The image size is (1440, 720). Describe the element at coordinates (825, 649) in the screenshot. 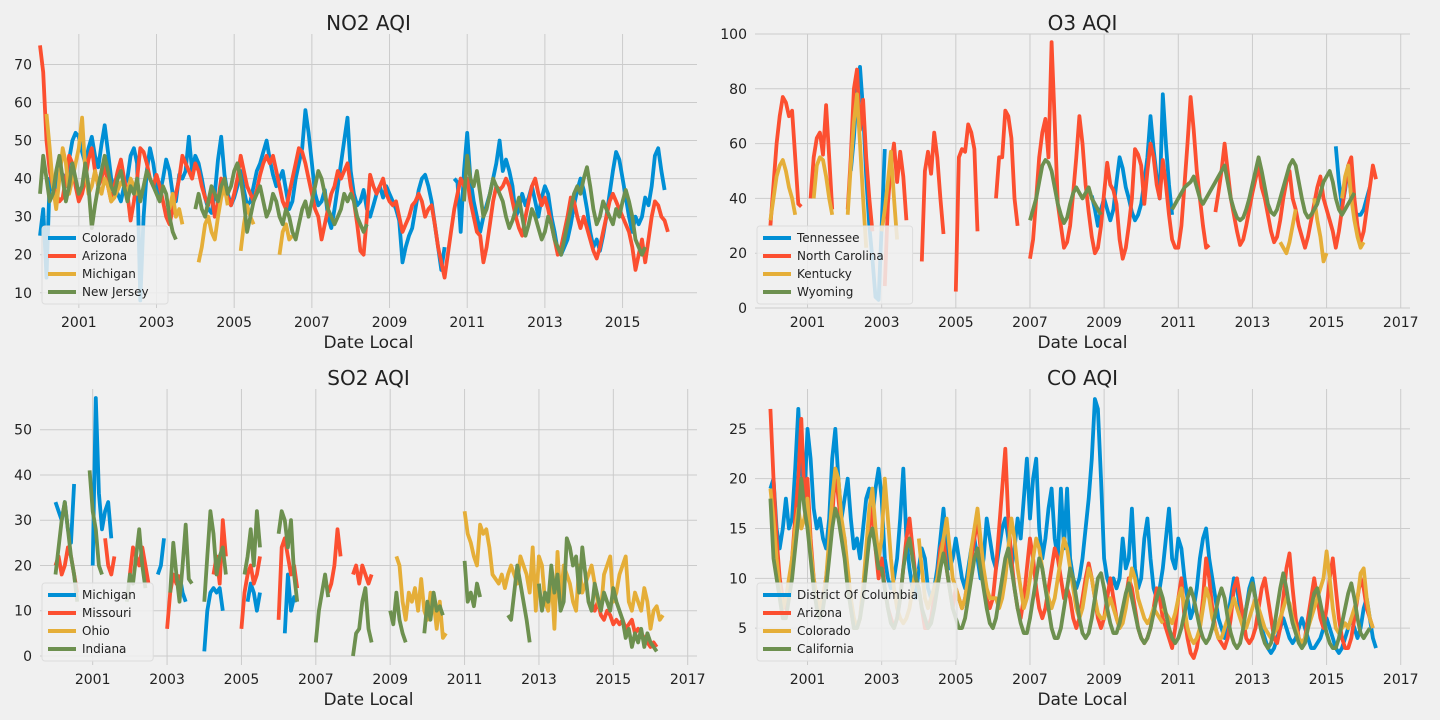

I see `co-aqi-legend-label-california: California` at that location.